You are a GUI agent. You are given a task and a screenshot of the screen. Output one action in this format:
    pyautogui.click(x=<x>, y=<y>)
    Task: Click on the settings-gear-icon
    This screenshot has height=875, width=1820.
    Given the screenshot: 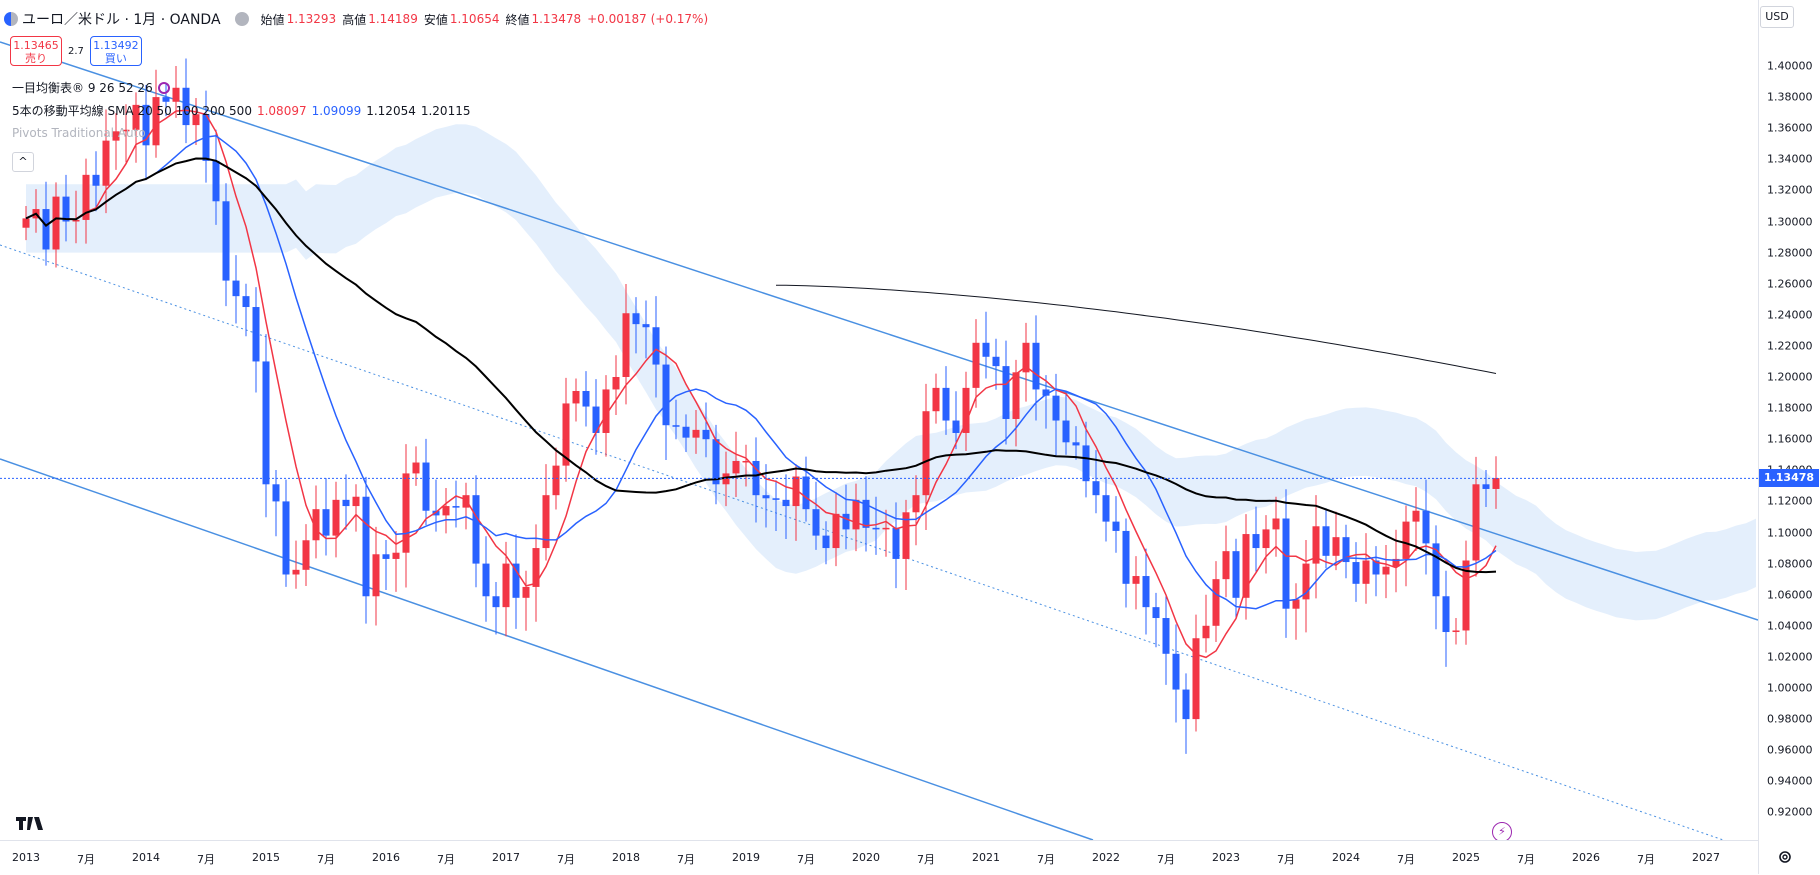 What is the action you would take?
    pyautogui.click(x=1785, y=857)
    